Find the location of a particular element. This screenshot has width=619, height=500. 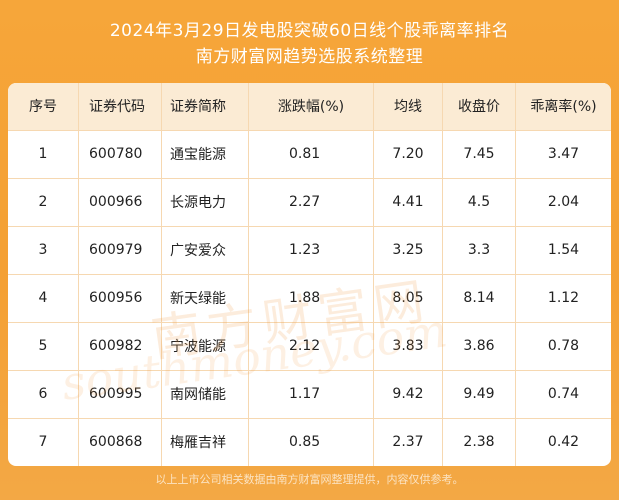

cell-bias: 1.12 is located at coordinates (563, 298).